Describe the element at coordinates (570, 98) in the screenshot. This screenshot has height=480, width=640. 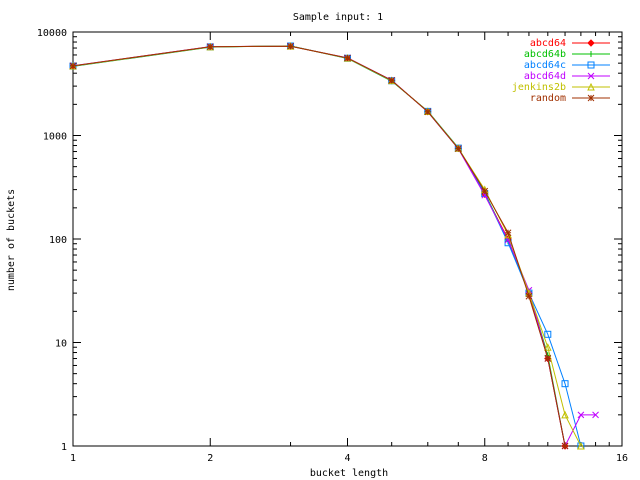
I see `legend-entry: random` at that location.